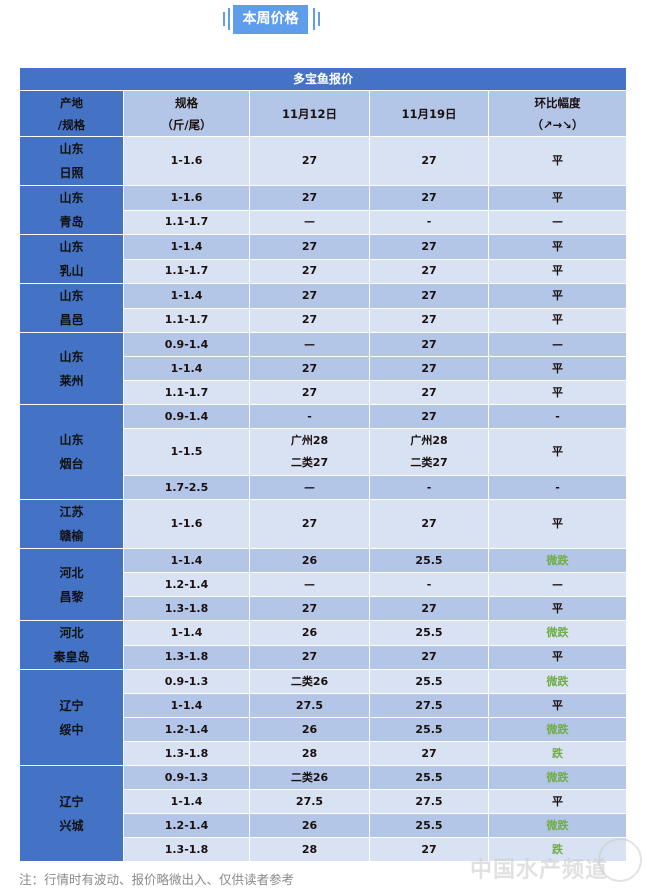  What do you see at coordinates (429, 452) in the screenshot?
I see `price-cell-p2: 广州28 二类27` at bounding box center [429, 452].